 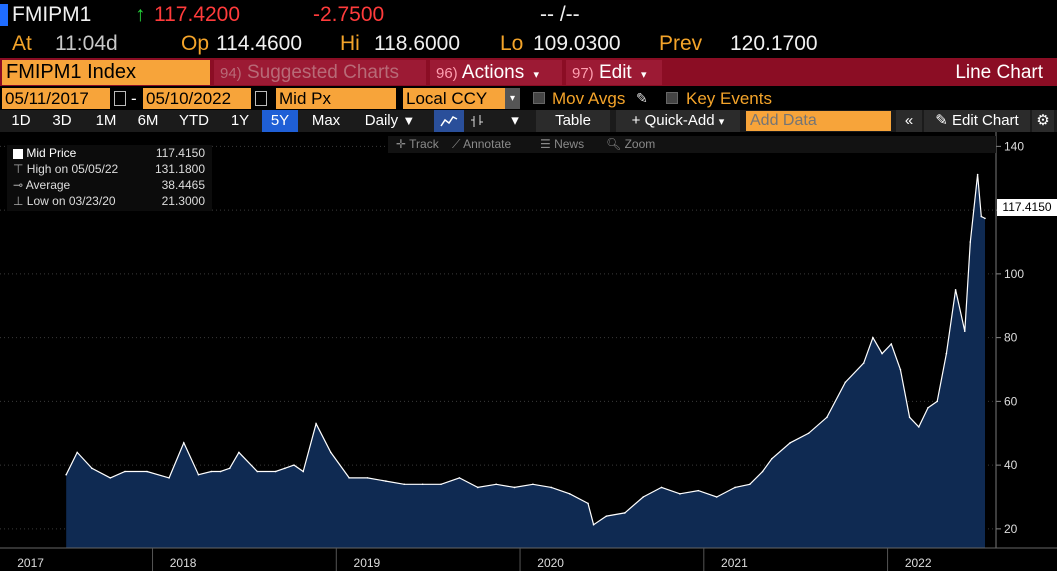 I want to click on range-ytd-button: YTD, so click(x=194, y=120).